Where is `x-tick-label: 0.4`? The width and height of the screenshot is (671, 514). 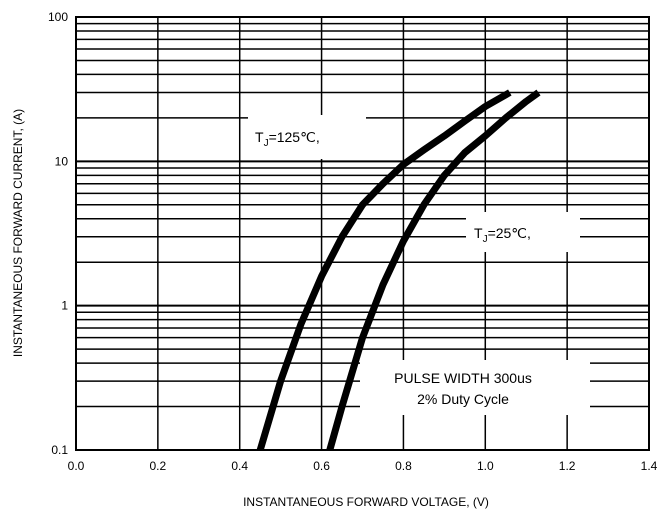
x-tick-label: 0.4 is located at coordinates (239, 466).